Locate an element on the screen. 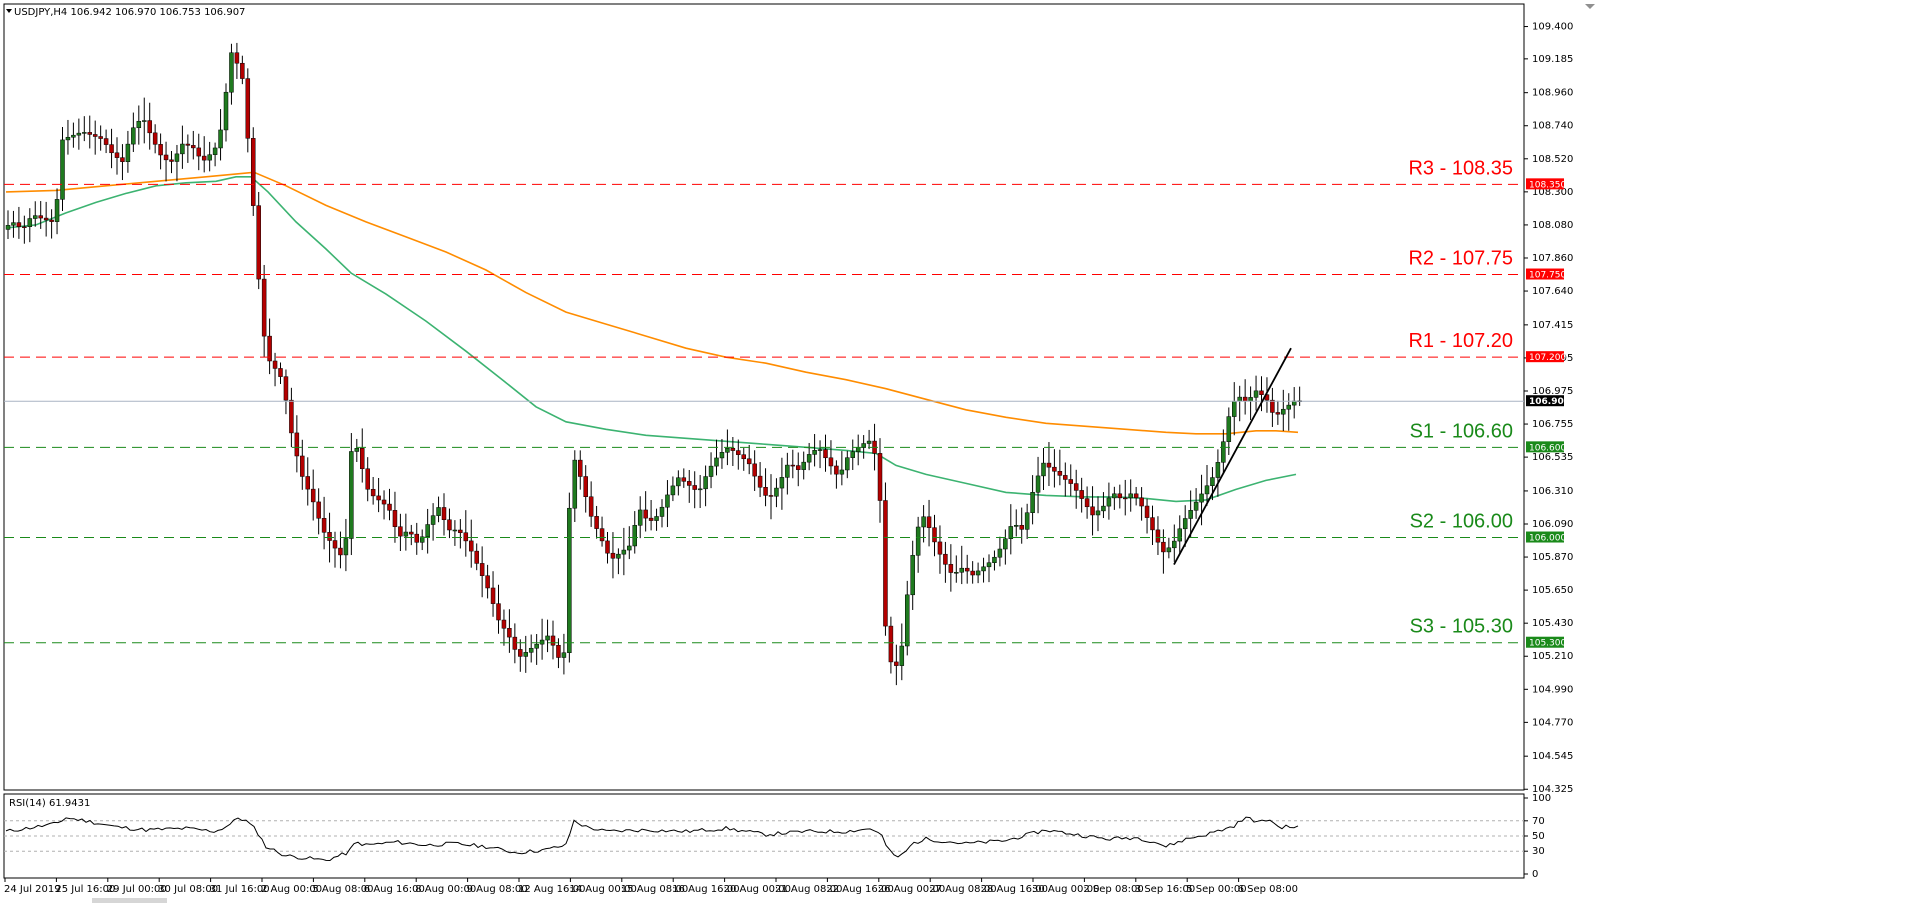 The width and height of the screenshot is (1919, 907). rsi-label: RSI(14) 61.9431 is located at coordinates (49, 803).